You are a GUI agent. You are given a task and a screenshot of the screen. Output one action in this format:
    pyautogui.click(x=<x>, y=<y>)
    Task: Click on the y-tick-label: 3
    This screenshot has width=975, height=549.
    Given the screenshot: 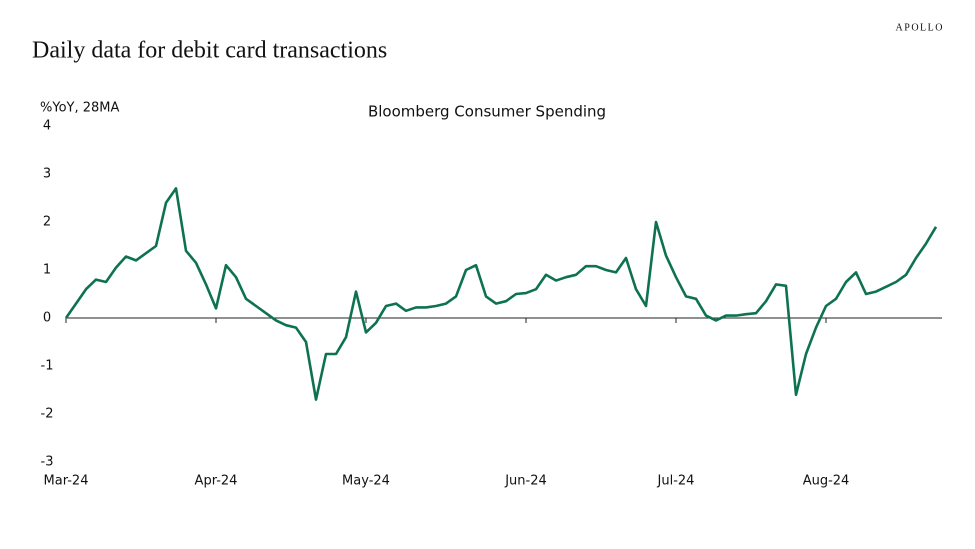 What is the action you would take?
    pyautogui.click(x=47, y=174)
    